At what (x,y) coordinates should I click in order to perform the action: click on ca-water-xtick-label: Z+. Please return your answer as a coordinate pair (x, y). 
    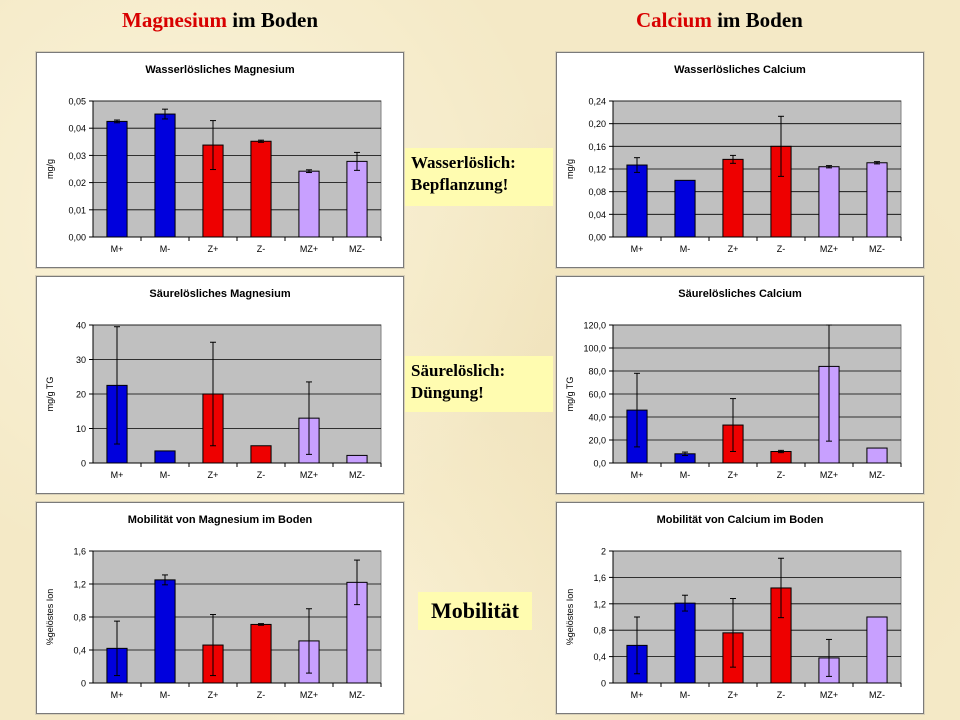
    Looking at the image, I should click on (733, 249).